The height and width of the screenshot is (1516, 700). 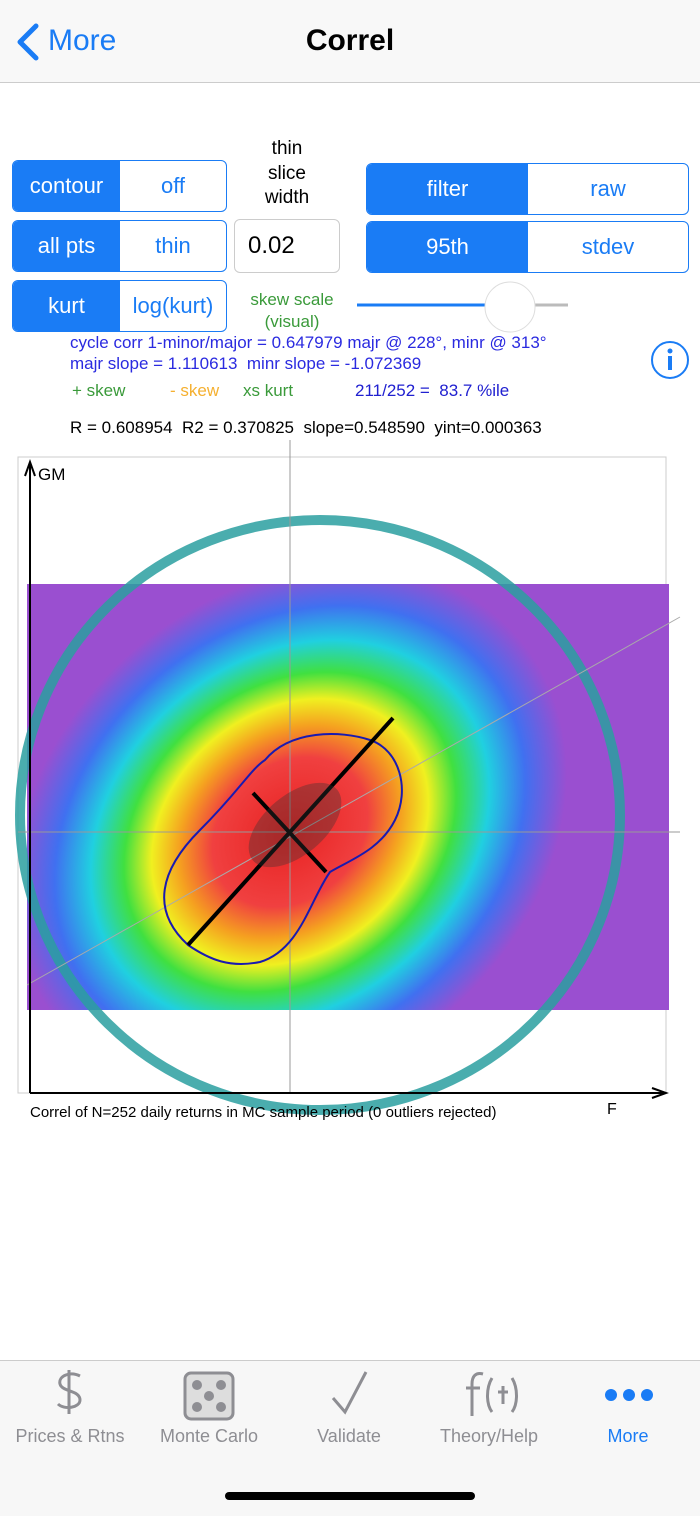 I want to click on percentile: 211/252 = 83.7 %ile, so click(x=432, y=390).